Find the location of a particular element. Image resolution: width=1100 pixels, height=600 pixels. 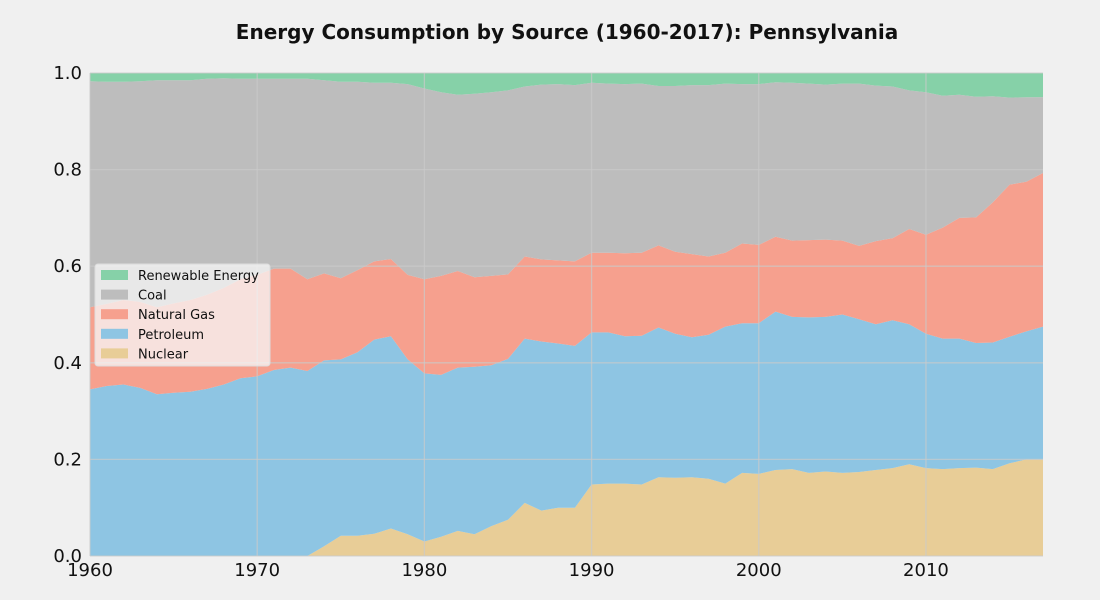

x-axis-ticks: 1960 1970 1980 1990 2000 2010 is located at coordinates (508, 570).